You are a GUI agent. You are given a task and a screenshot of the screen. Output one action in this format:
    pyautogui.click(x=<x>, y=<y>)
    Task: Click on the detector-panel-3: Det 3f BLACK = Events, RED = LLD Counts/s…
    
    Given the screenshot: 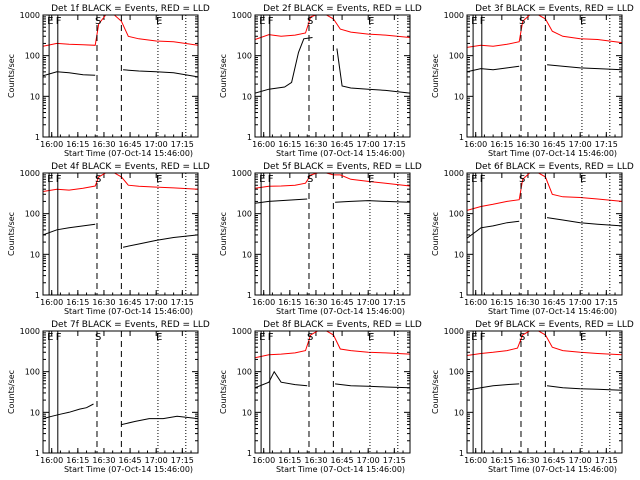 What is the action you would take?
    pyautogui.click(x=532, y=81)
    